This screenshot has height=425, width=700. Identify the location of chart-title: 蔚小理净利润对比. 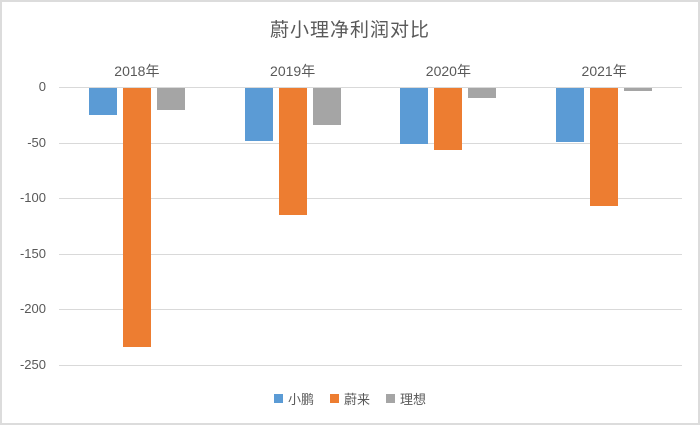
(349, 30).